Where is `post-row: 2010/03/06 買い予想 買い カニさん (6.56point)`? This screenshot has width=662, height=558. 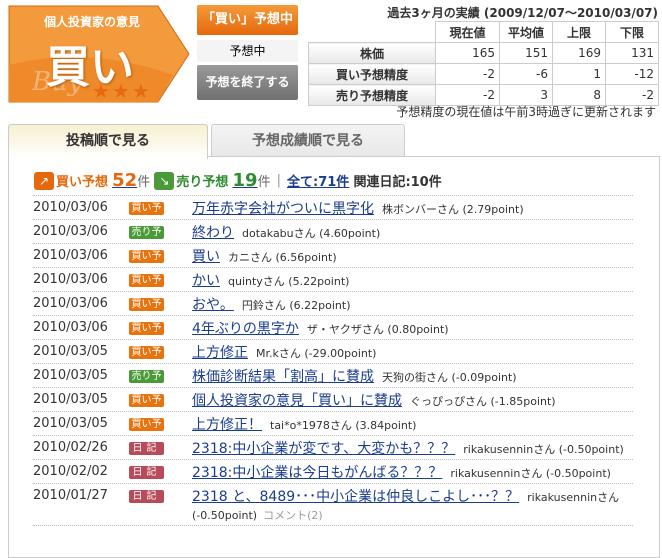 post-row: 2010/03/06 買い予想 買い カニさん (6.56point) is located at coordinates (333, 259).